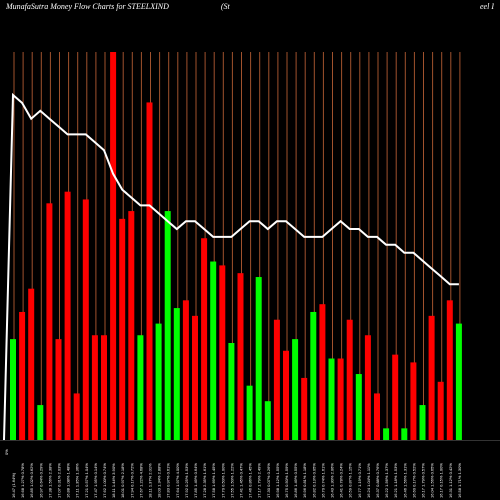 The width and height of the screenshot is (500, 500). I want to click on x-tick-label: 17.67 1.22% 4.68%, so click(140, 480).